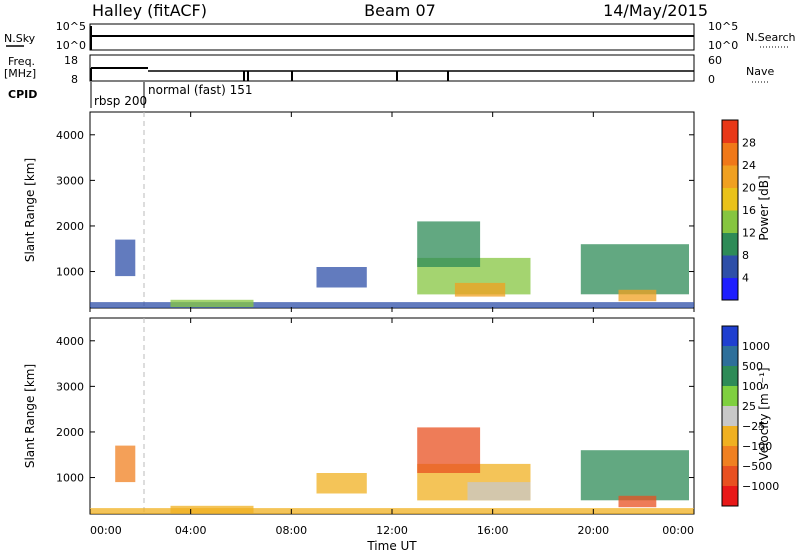  I want to click on x-tick-label: 04:00, so click(191, 530).